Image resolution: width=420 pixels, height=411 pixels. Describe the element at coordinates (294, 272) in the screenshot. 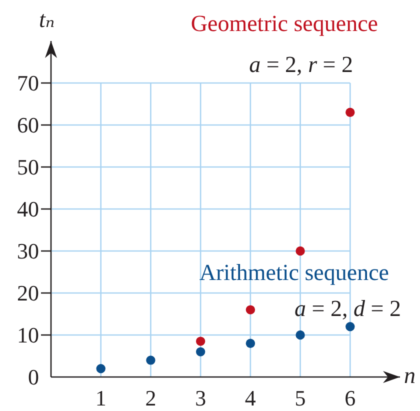

I see `text: Arithmetic sequence` at that location.